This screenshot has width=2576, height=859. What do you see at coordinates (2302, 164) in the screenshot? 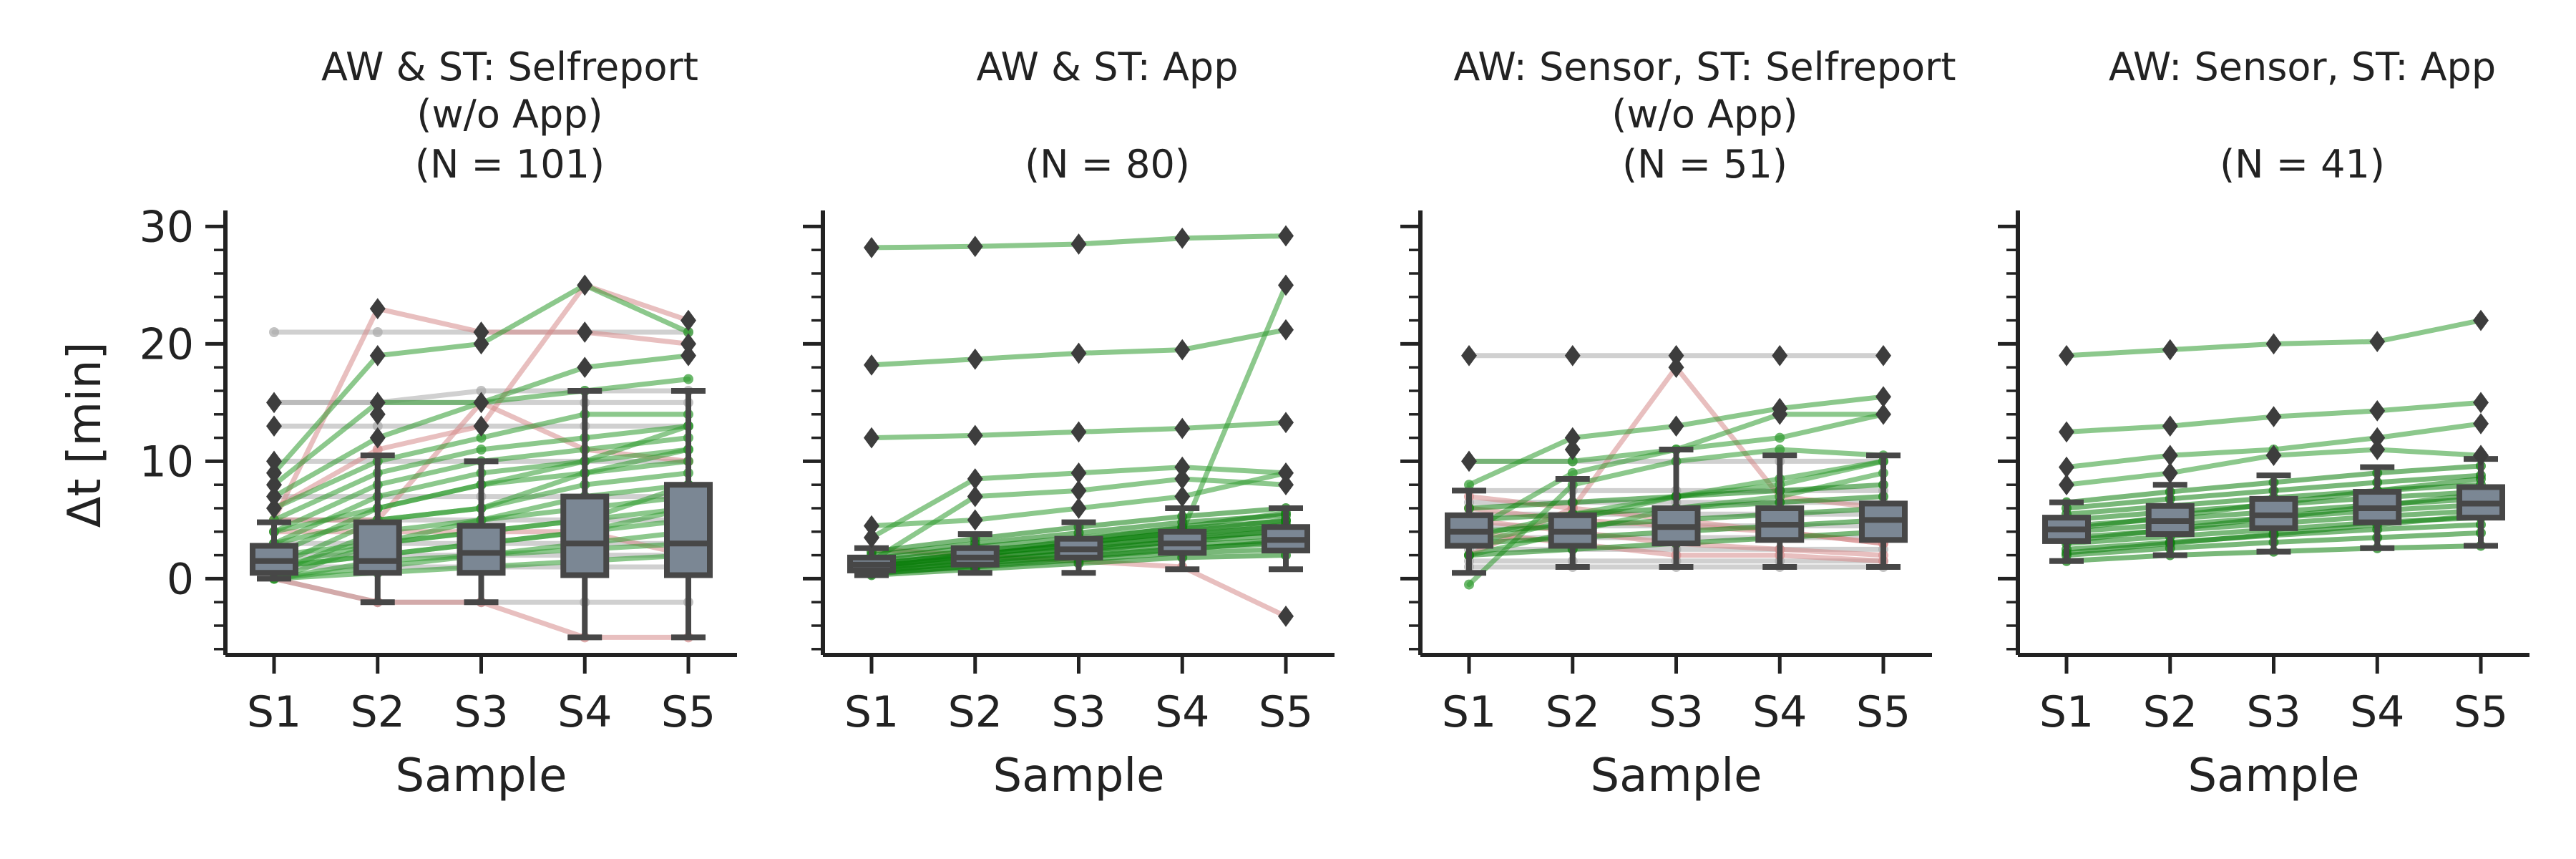
I see `subplot-title-line: (N = 41)` at bounding box center [2302, 164].